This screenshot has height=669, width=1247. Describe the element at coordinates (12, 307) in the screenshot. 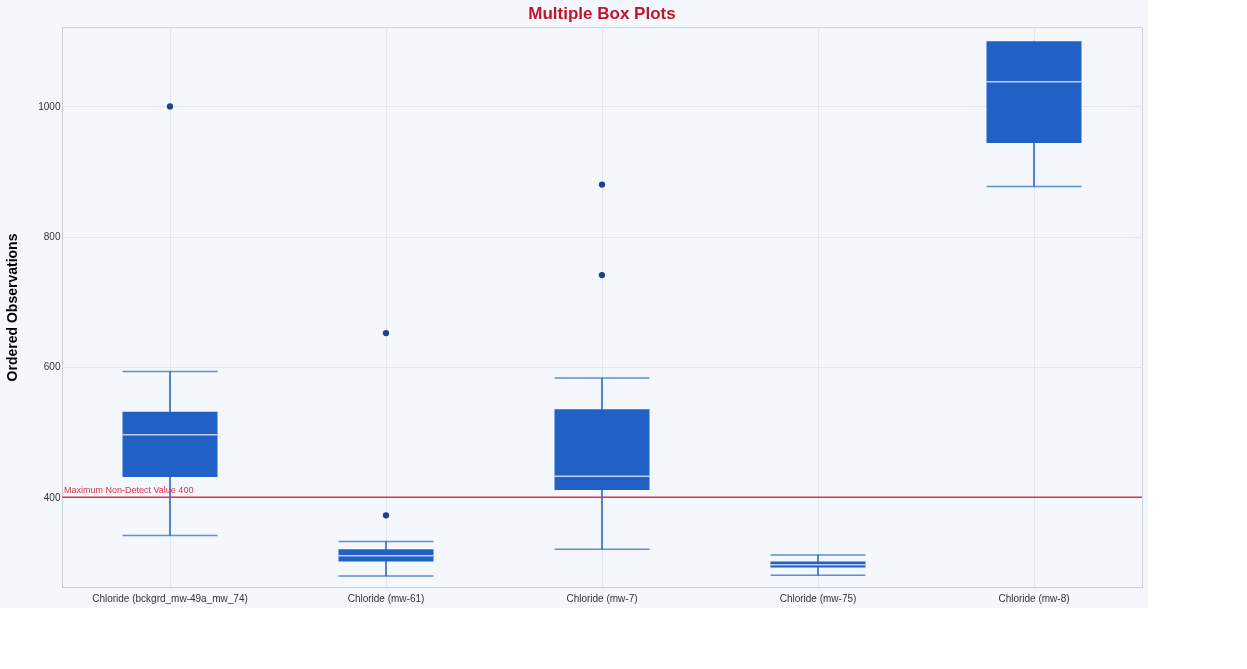

I see `y-axis-title: Ordered Observations` at that location.